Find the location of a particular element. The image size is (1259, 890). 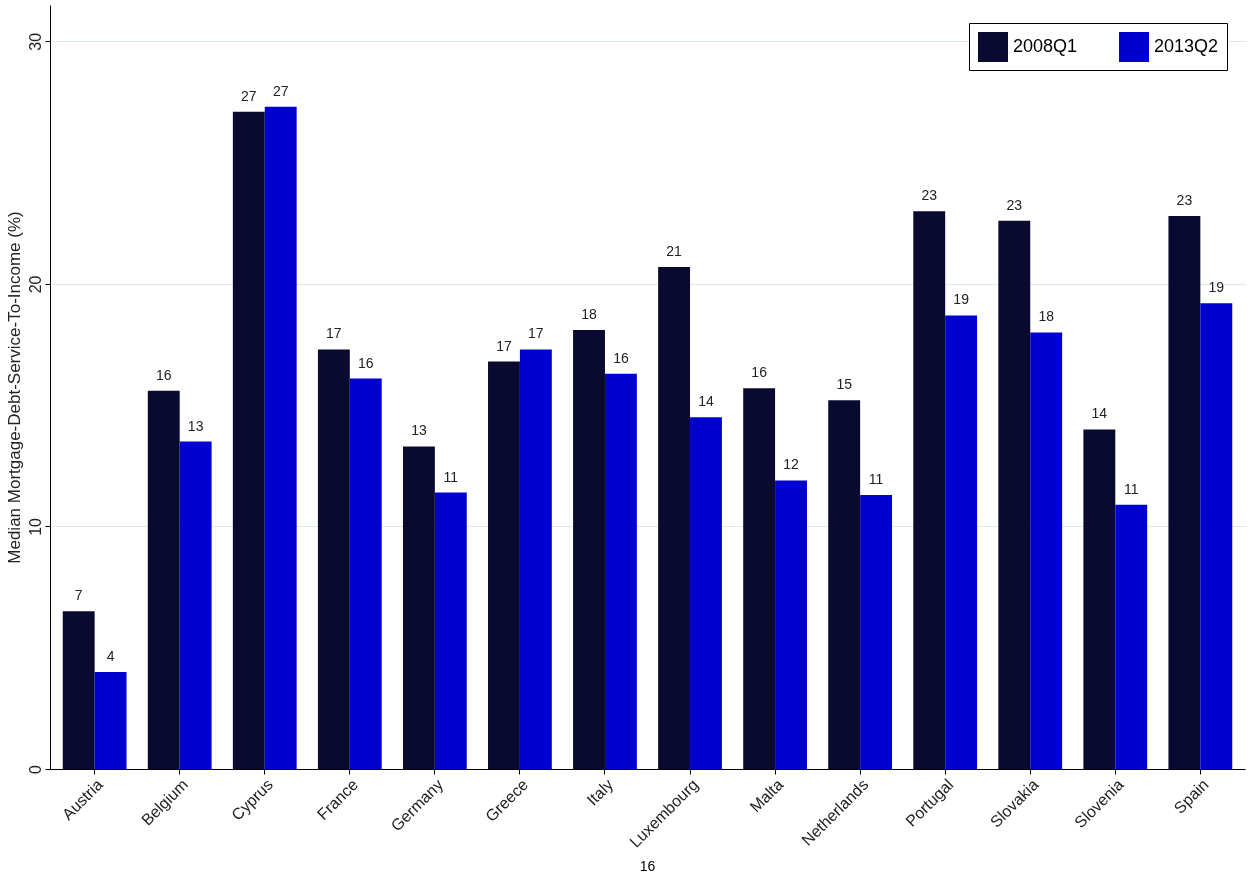

data-label: 12 is located at coordinates (791, 464).